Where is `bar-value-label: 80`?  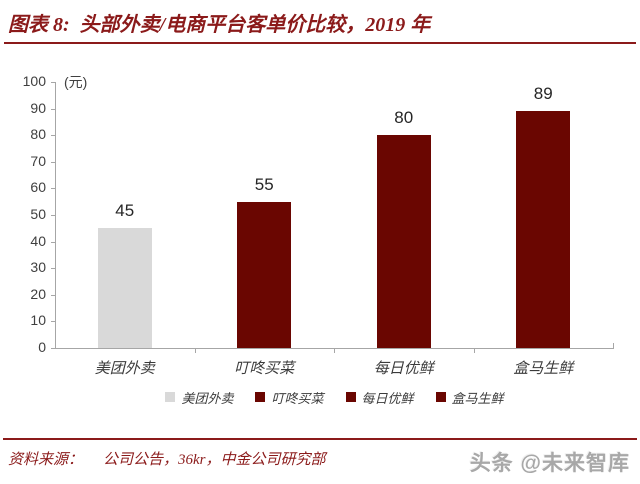 bar-value-label: 80 is located at coordinates (404, 118).